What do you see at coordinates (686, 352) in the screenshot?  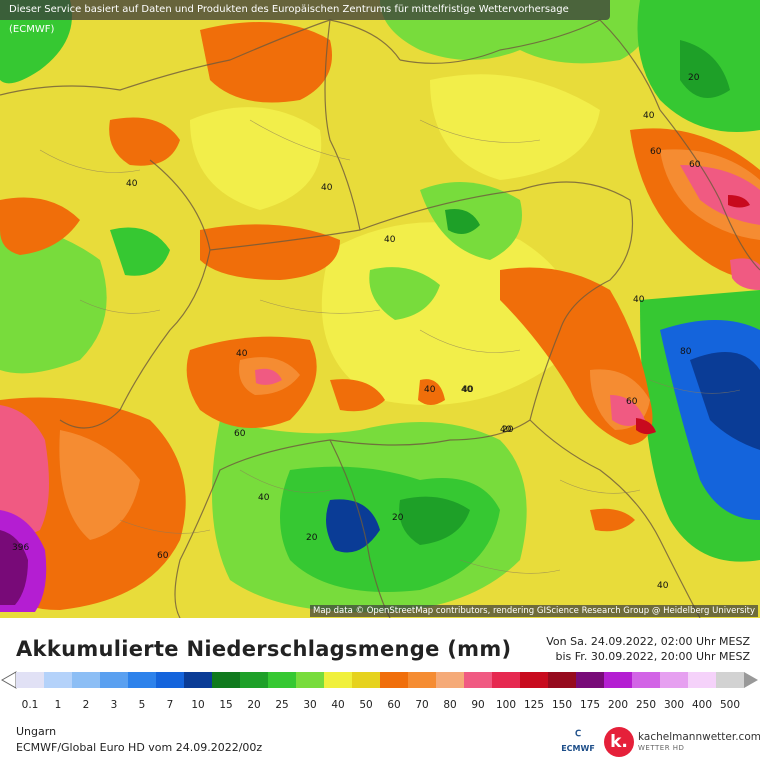 I see `contour-label: 80` at bounding box center [686, 352].